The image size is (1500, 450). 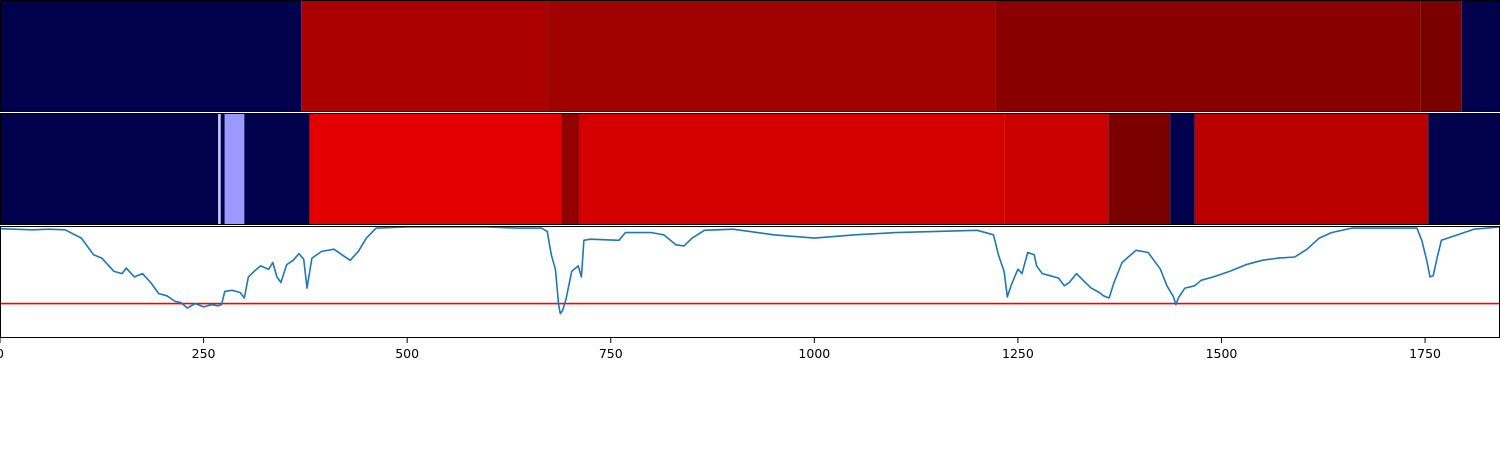 I want to click on x-tick-label-5: 1250, so click(x=1018, y=353).